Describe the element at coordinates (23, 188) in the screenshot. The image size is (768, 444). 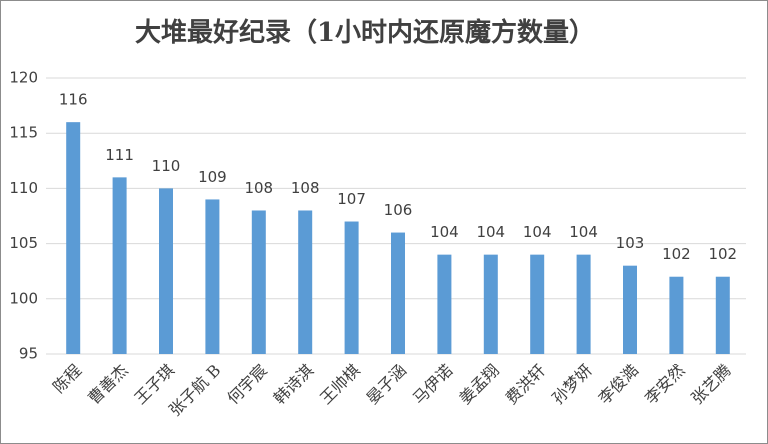
I see `y-tick-label: 110` at that location.